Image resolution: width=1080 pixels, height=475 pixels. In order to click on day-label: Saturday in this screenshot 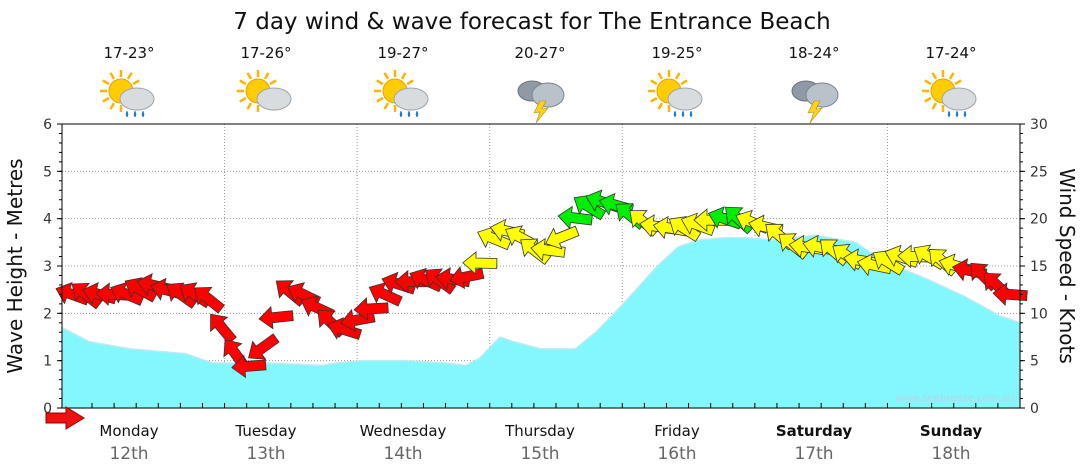, I will do `click(814, 431)`.